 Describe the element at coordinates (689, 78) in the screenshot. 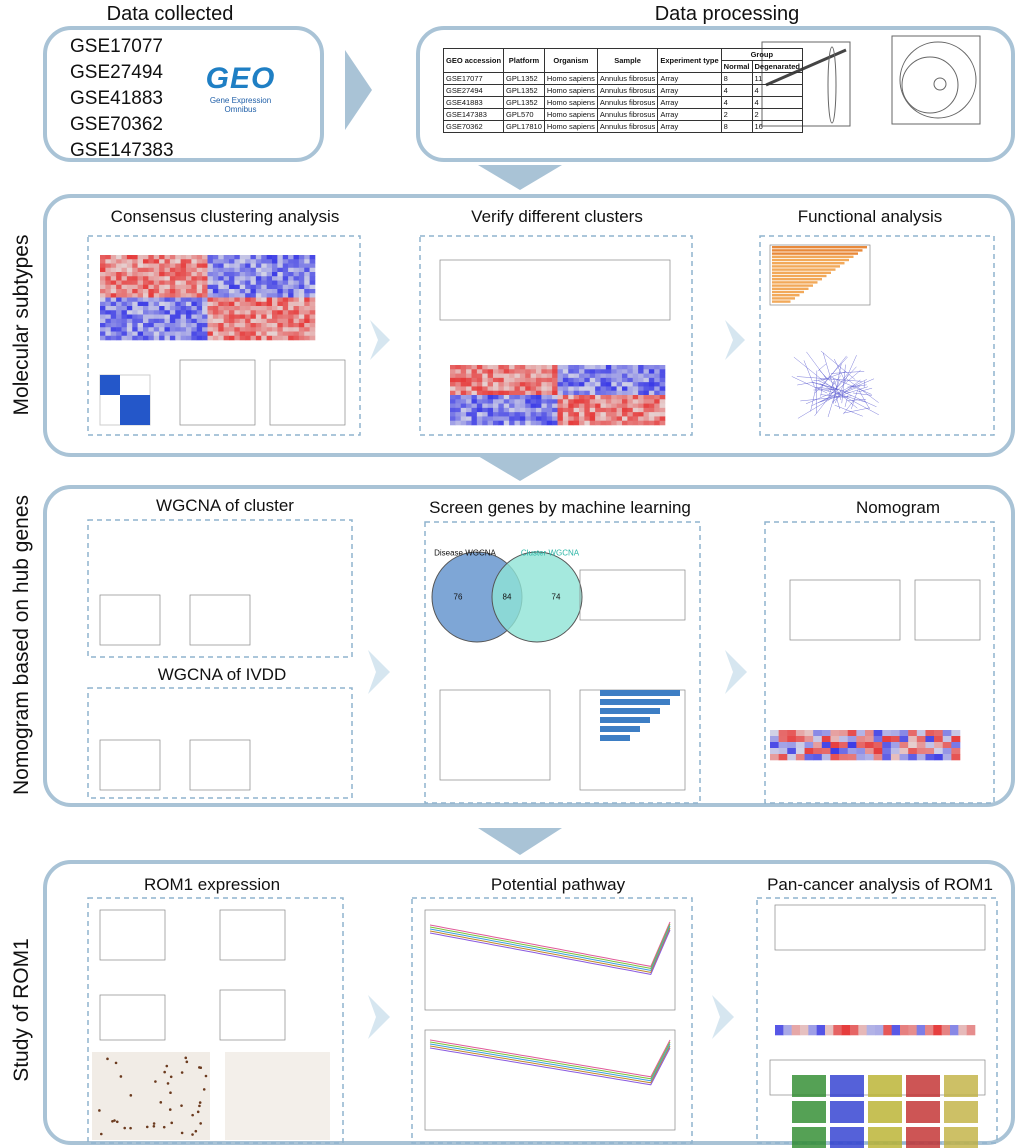

I see `table-cell: Array` at that location.